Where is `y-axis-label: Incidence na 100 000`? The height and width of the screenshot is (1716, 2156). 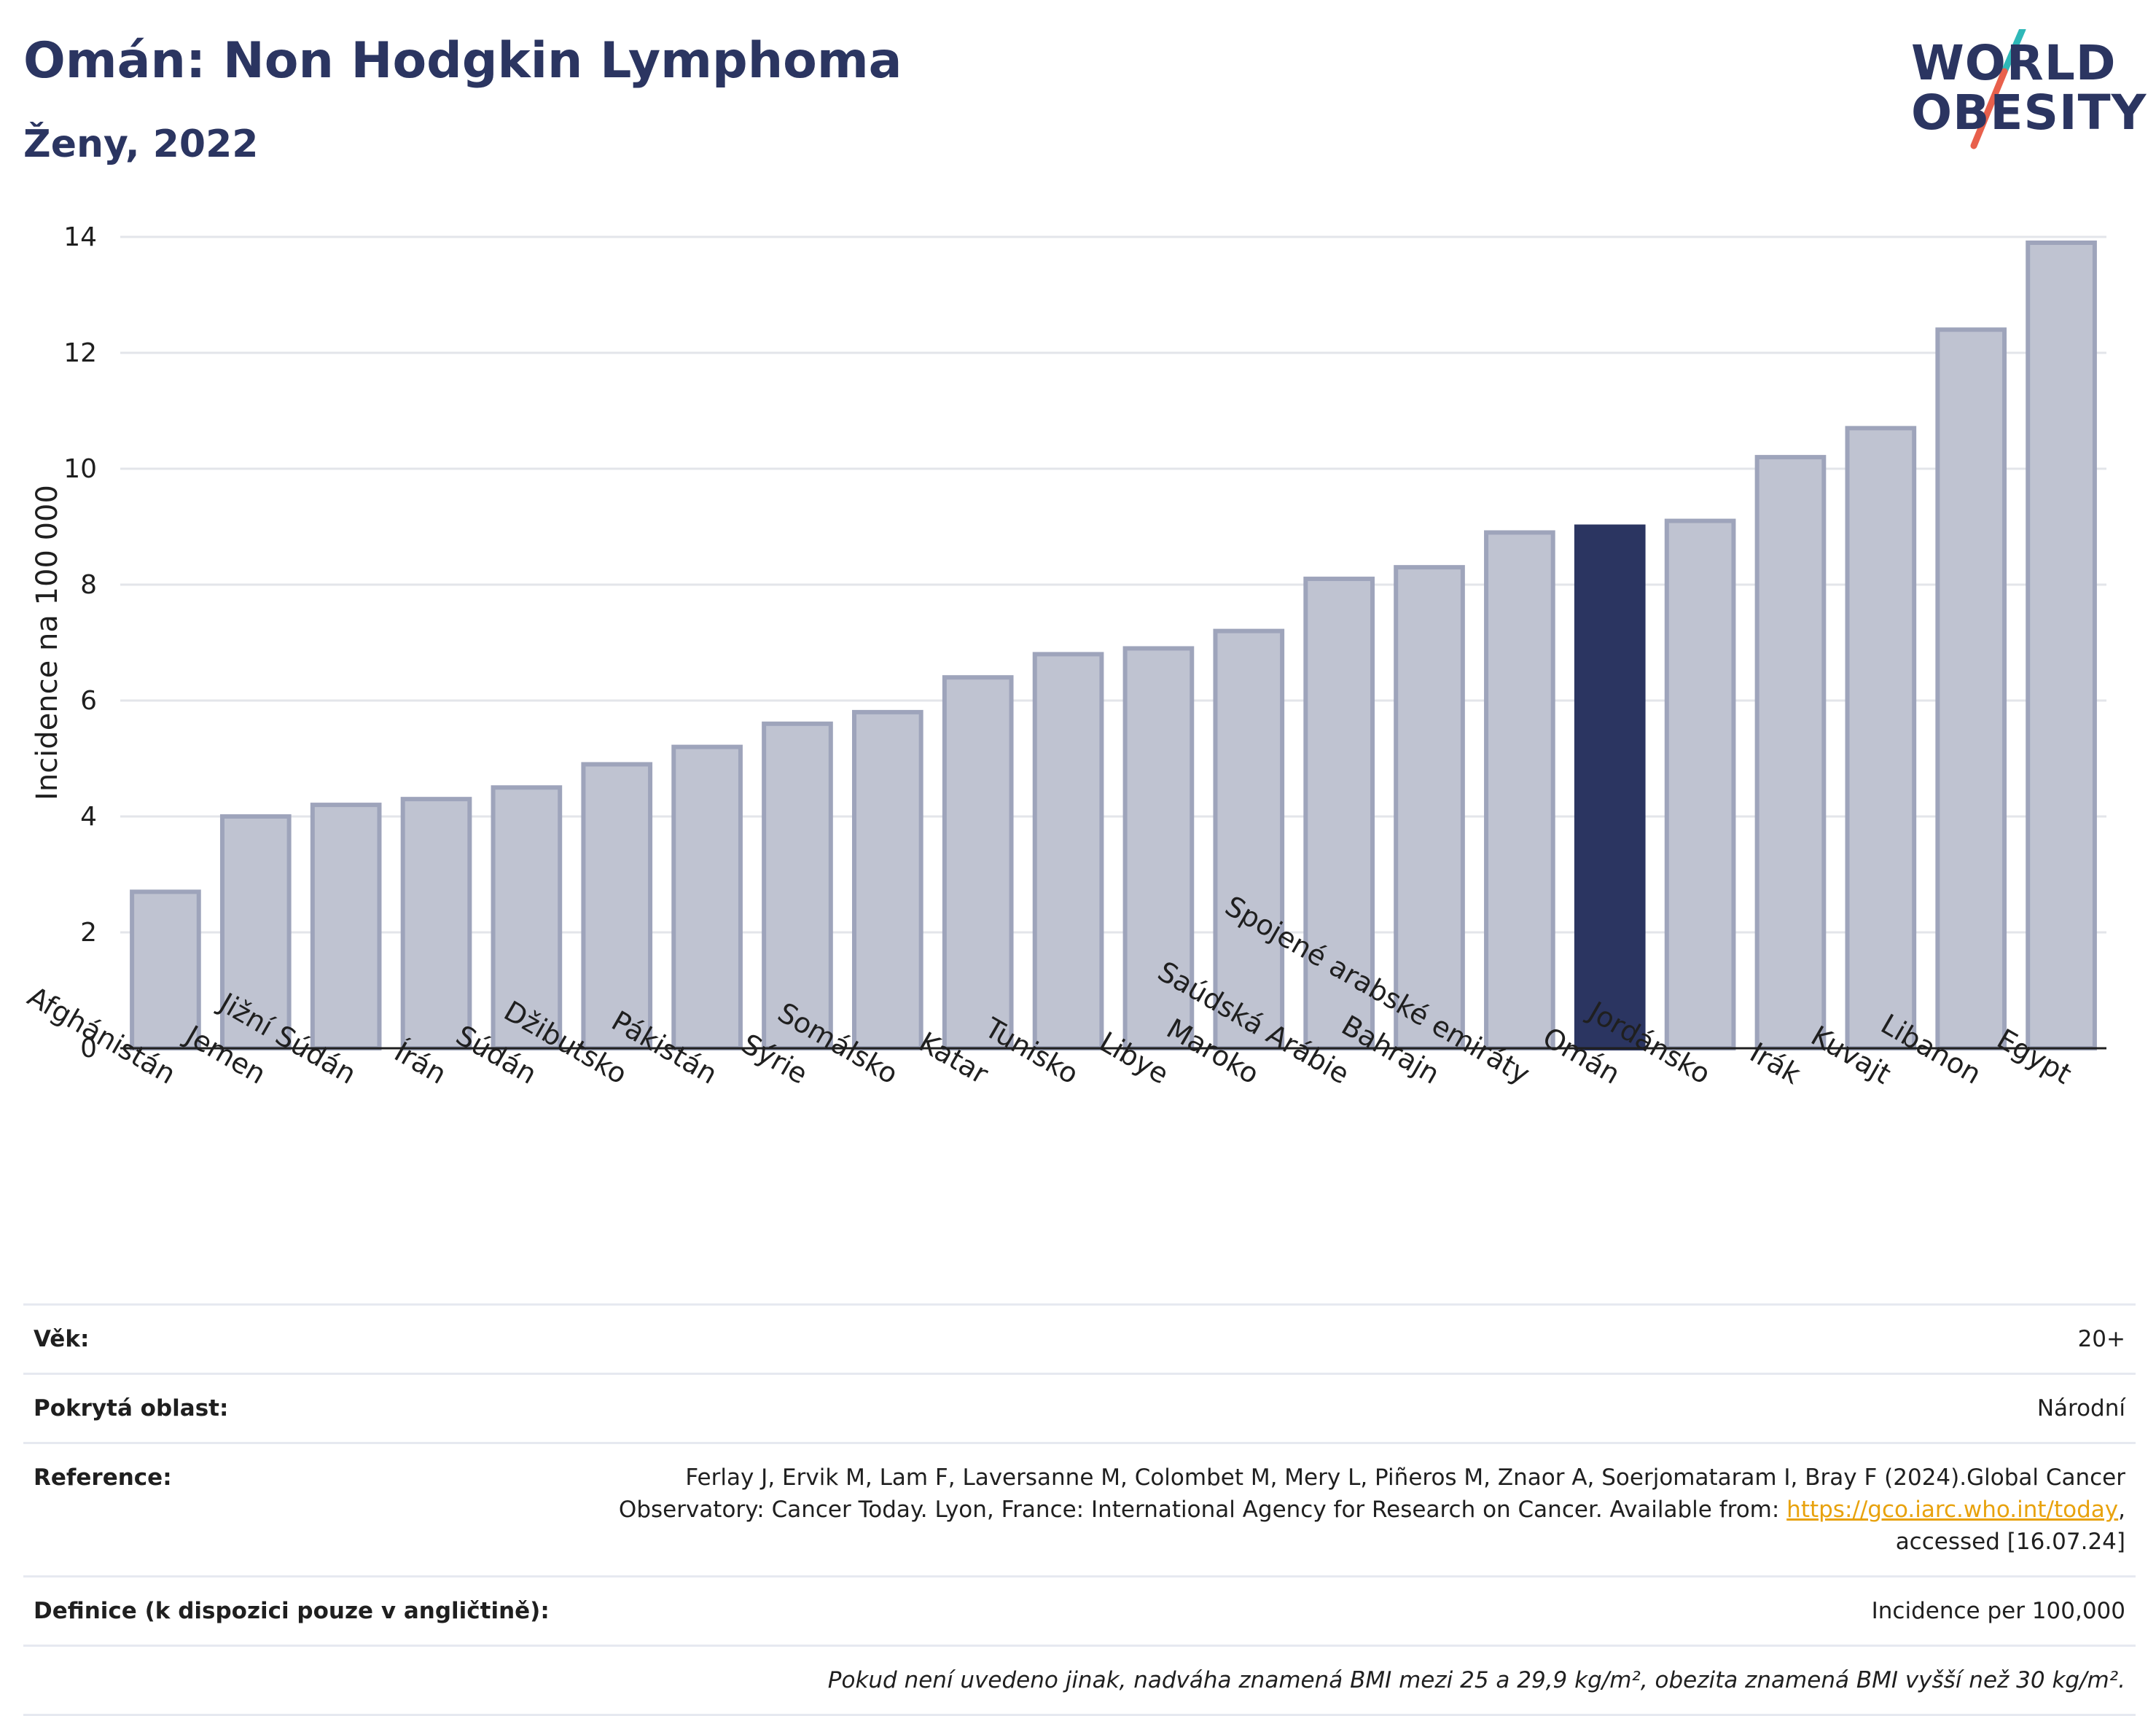 y-axis-label: Incidence na 100 000 is located at coordinates (48, 642).